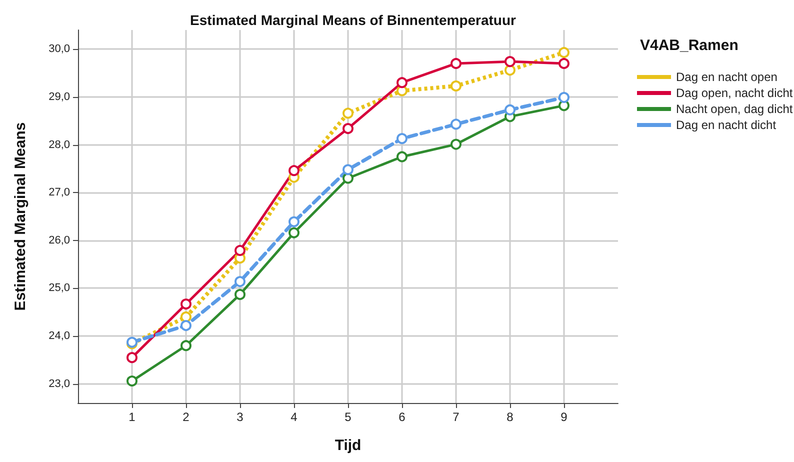 Image resolution: width=794 pixels, height=462 pixels. What do you see at coordinates (348, 417) in the screenshot?
I see `x-tick-label: 5` at bounding box center [348, 417].